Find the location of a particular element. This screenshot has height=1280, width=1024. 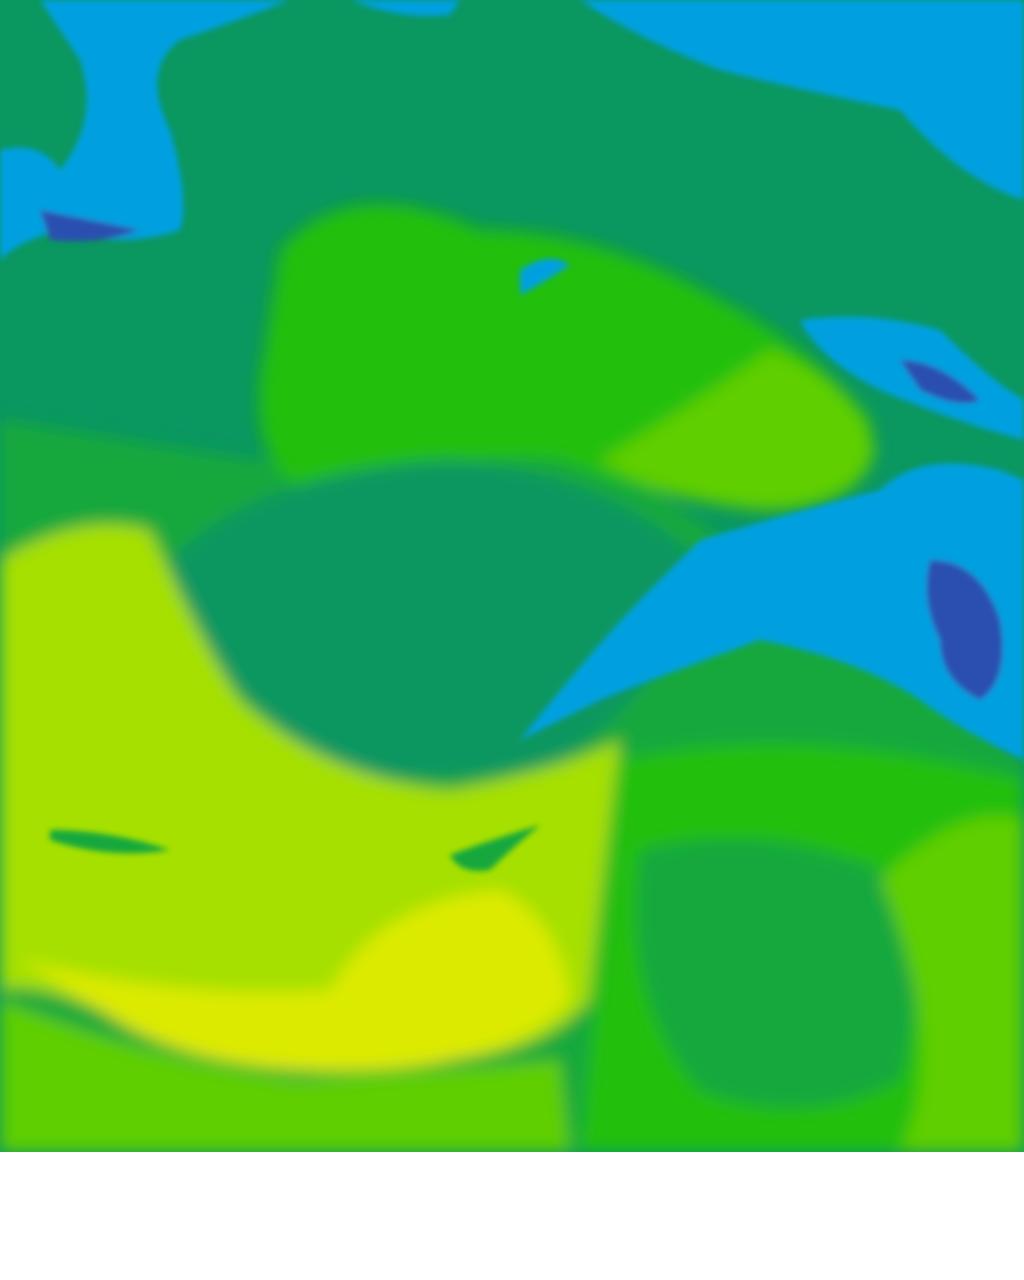

region-mesopotamia is located at coordinates (776, 973).